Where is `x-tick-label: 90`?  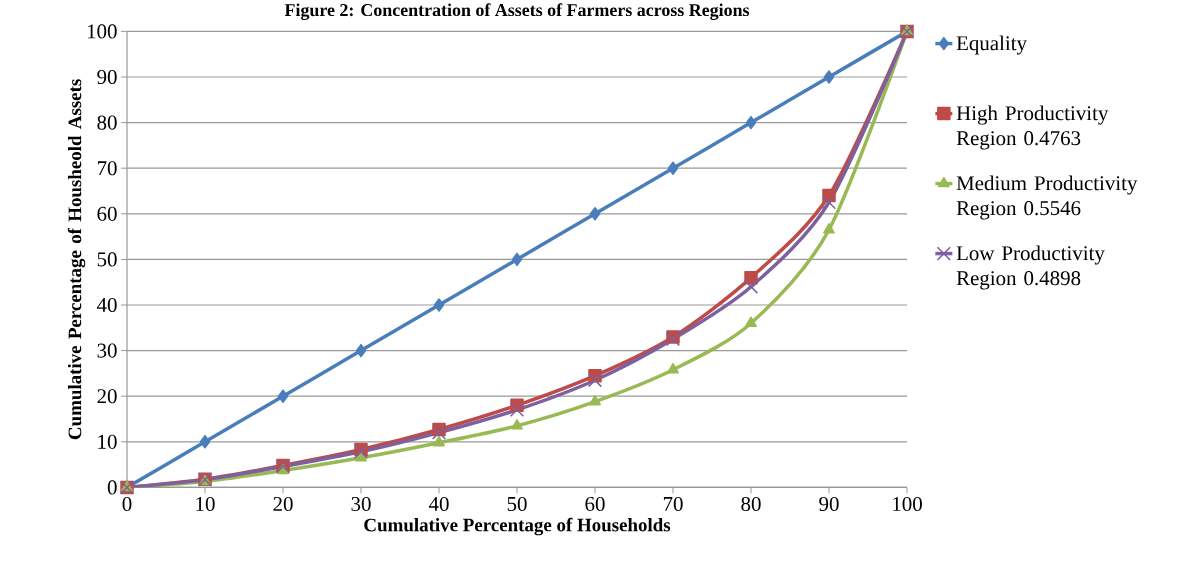 x-tick-label: 90 is located at coordinates (829, 503).